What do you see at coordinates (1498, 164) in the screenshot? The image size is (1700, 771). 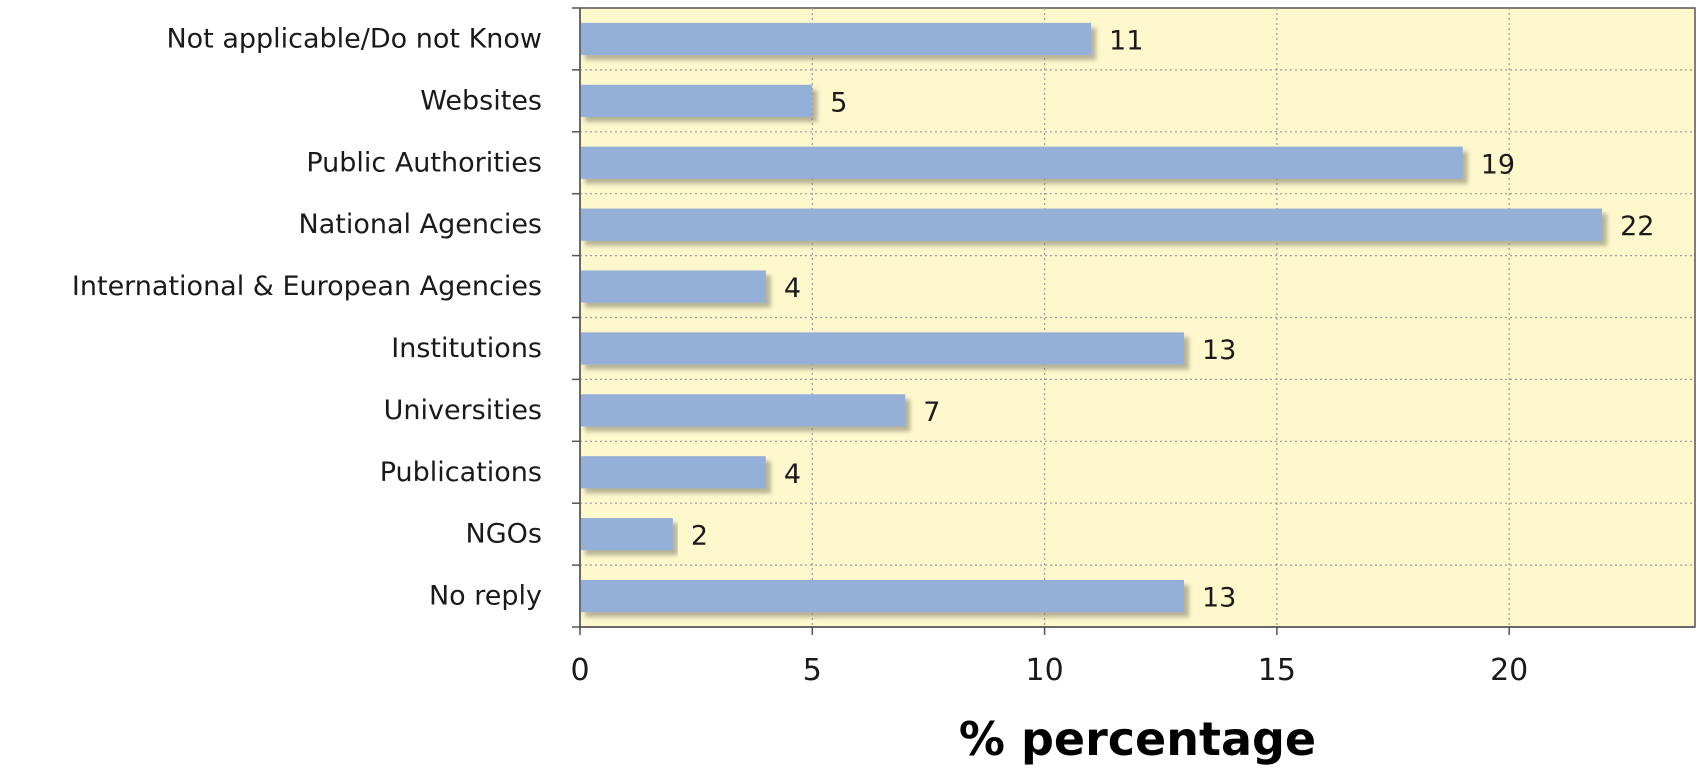 I see `data-label: 19` at bounding box center [1498, 164].